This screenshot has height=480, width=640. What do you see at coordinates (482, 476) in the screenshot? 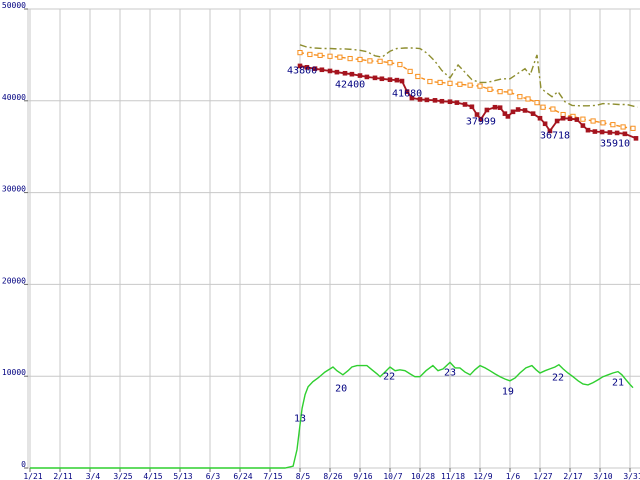
I see `x-tick-label: 12/9` at bounding box center [482, 476].